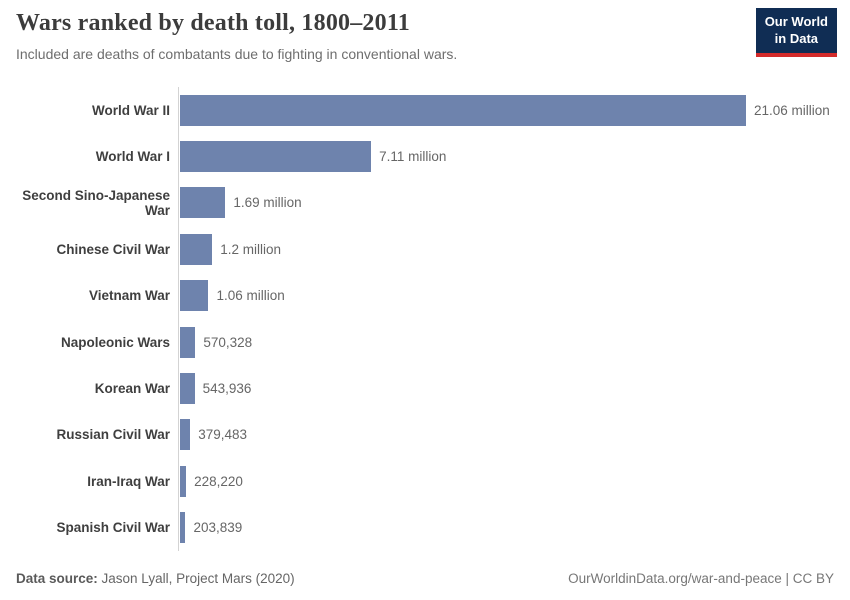  Describe the element at coordinates (796, 38) in the screenshot. I see `owid-logo-line2: in Data` at that location.